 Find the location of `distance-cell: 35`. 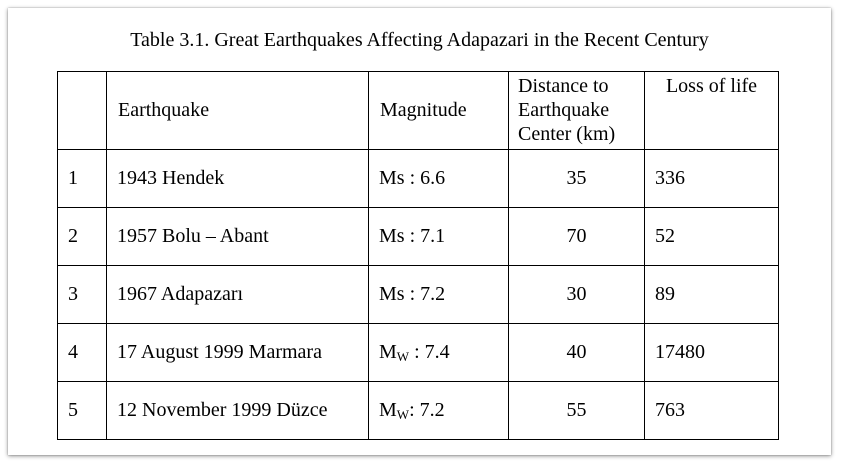

distance-cell: 35 is located at coordinates (576, 178).